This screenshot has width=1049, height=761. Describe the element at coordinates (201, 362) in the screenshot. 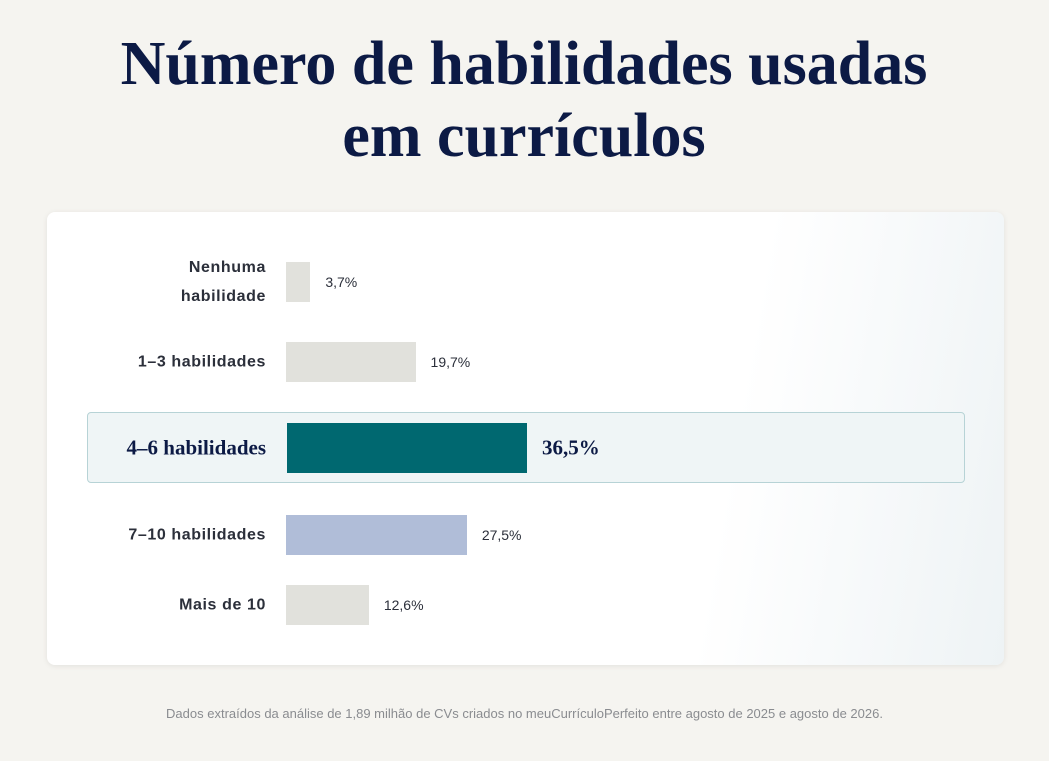

I see `category-label: 1–3 habilidades` at that location.